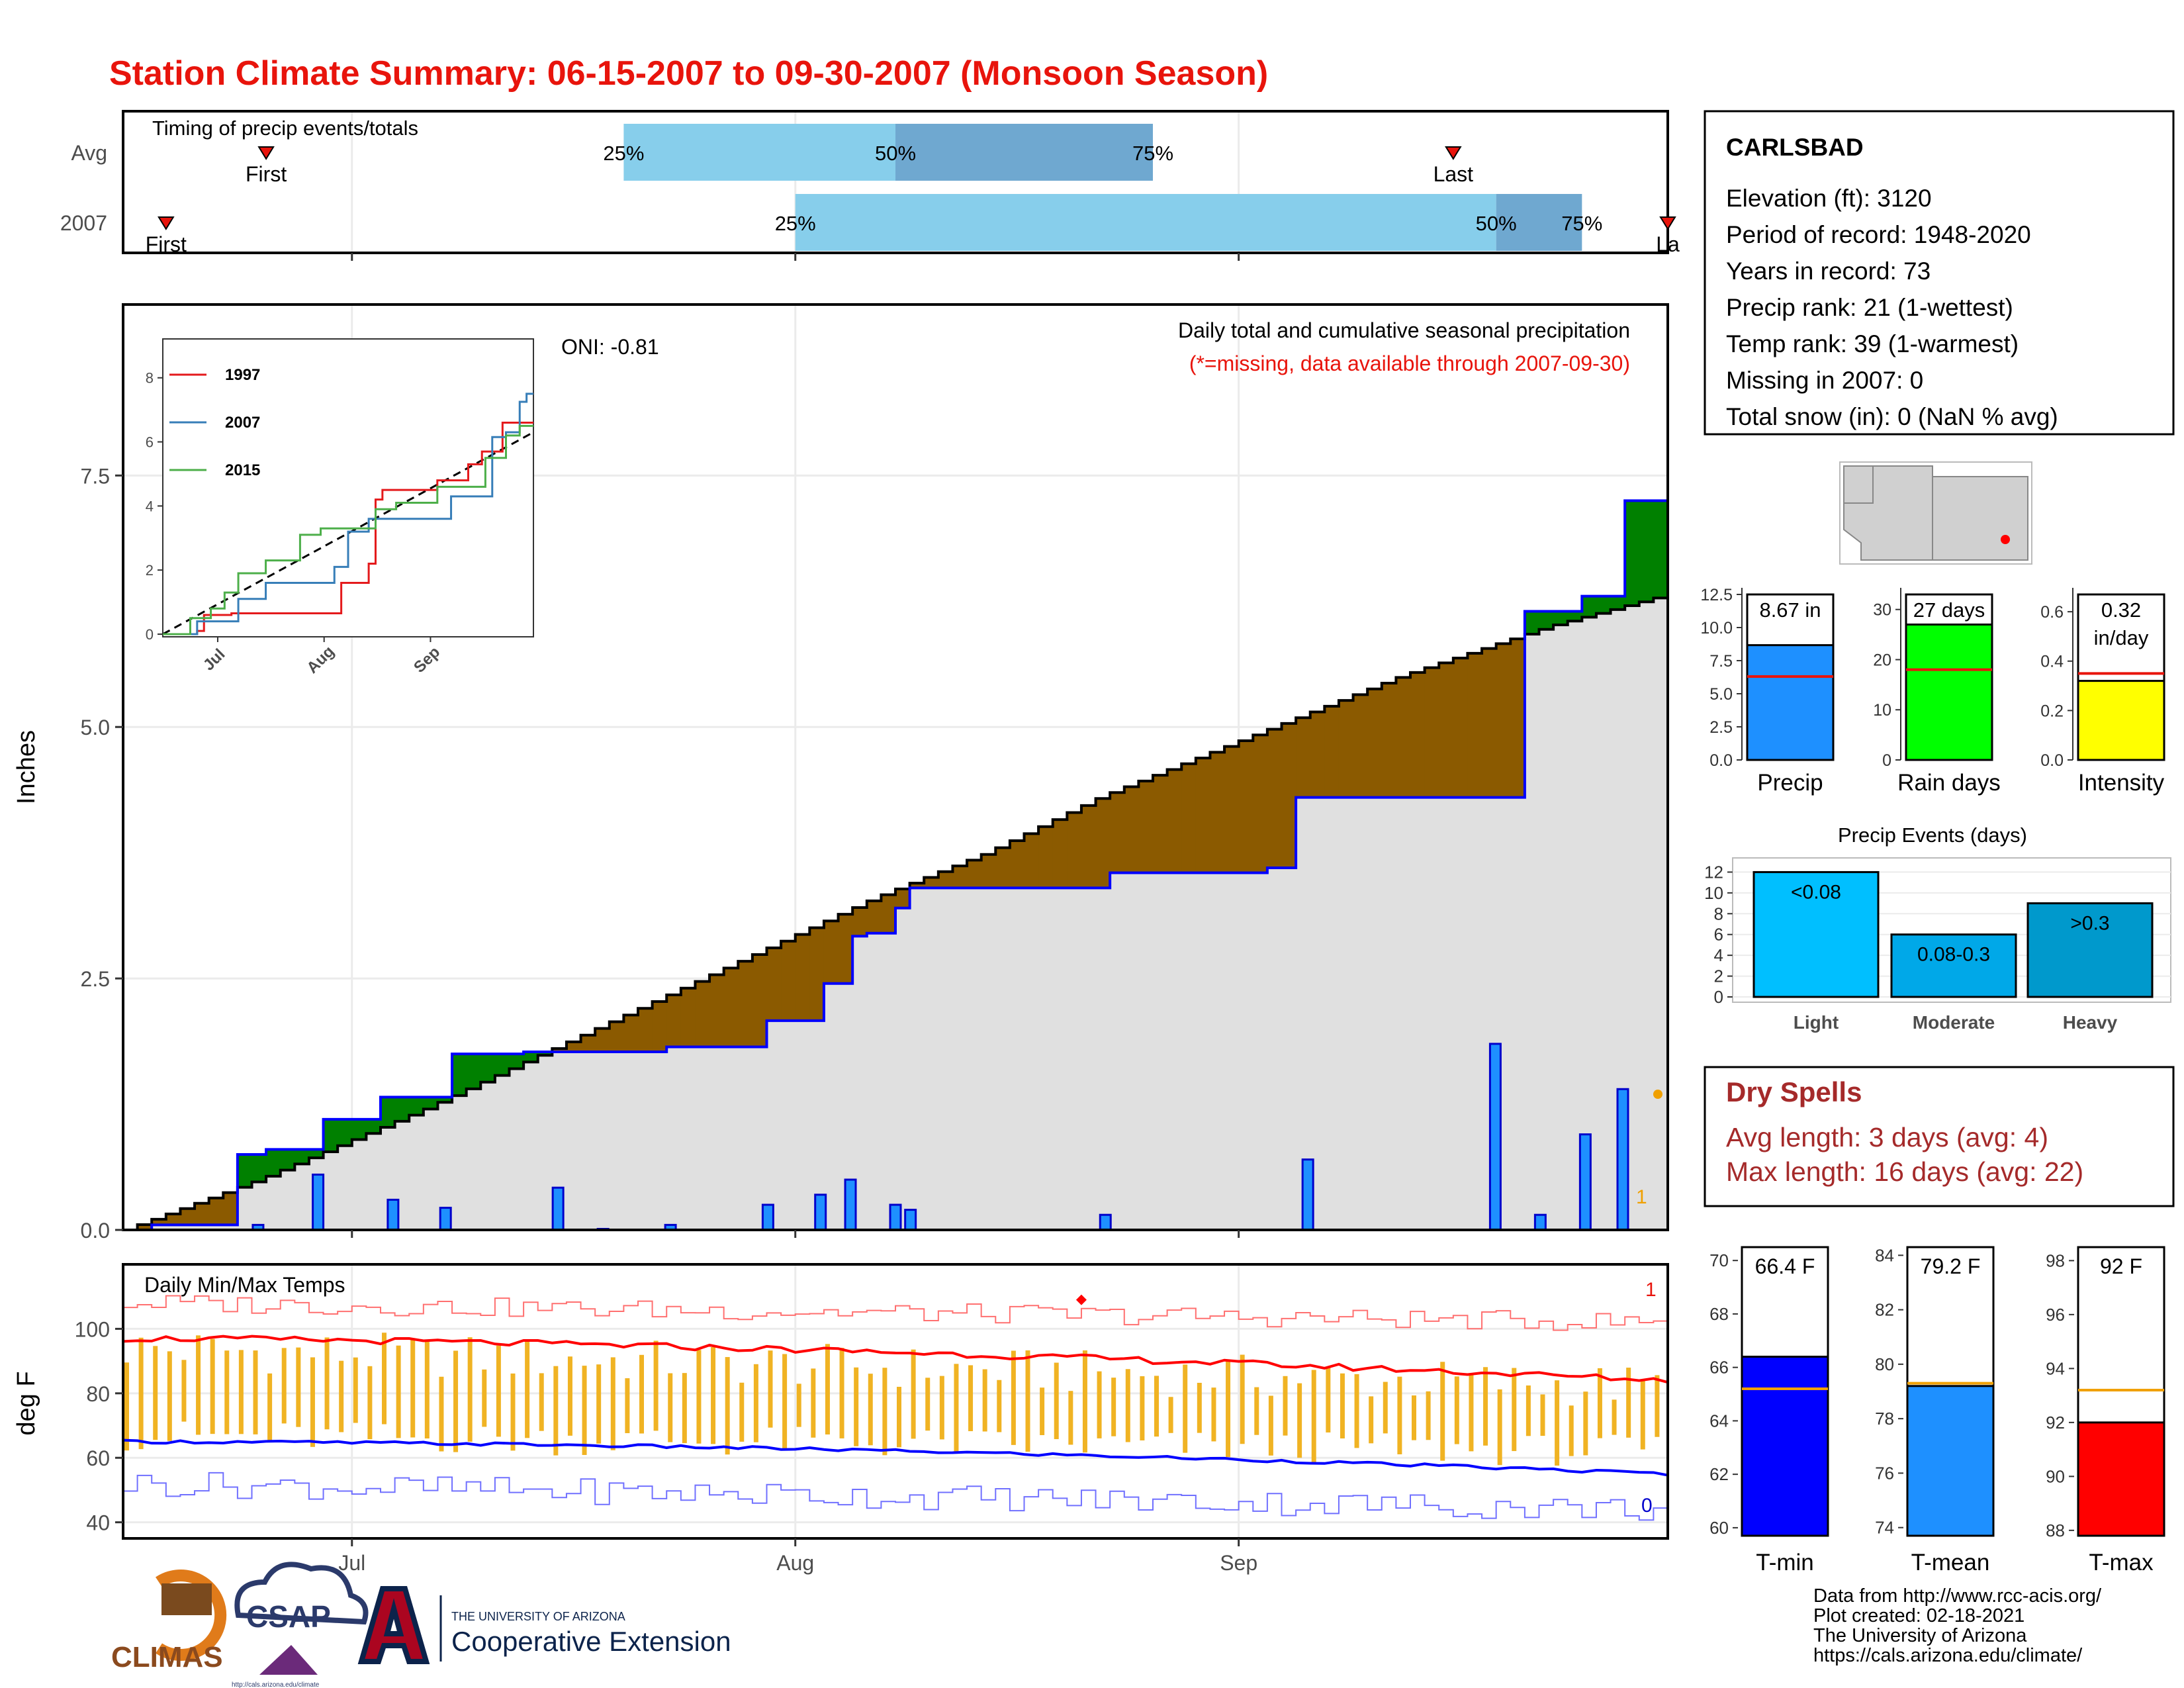  Describe the element at coordinates (266, 174) in the screenshot. I see `timing-event-label: First` at that location.